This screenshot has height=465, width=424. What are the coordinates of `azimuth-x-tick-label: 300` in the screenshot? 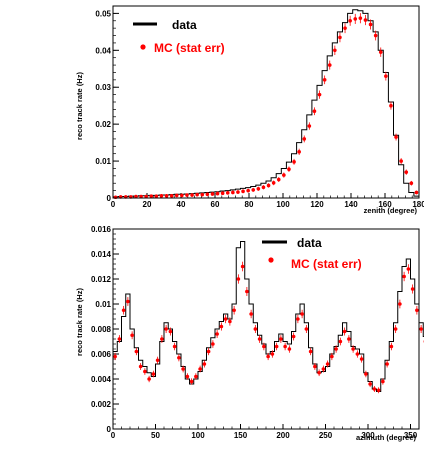 It's located at (368, 435).